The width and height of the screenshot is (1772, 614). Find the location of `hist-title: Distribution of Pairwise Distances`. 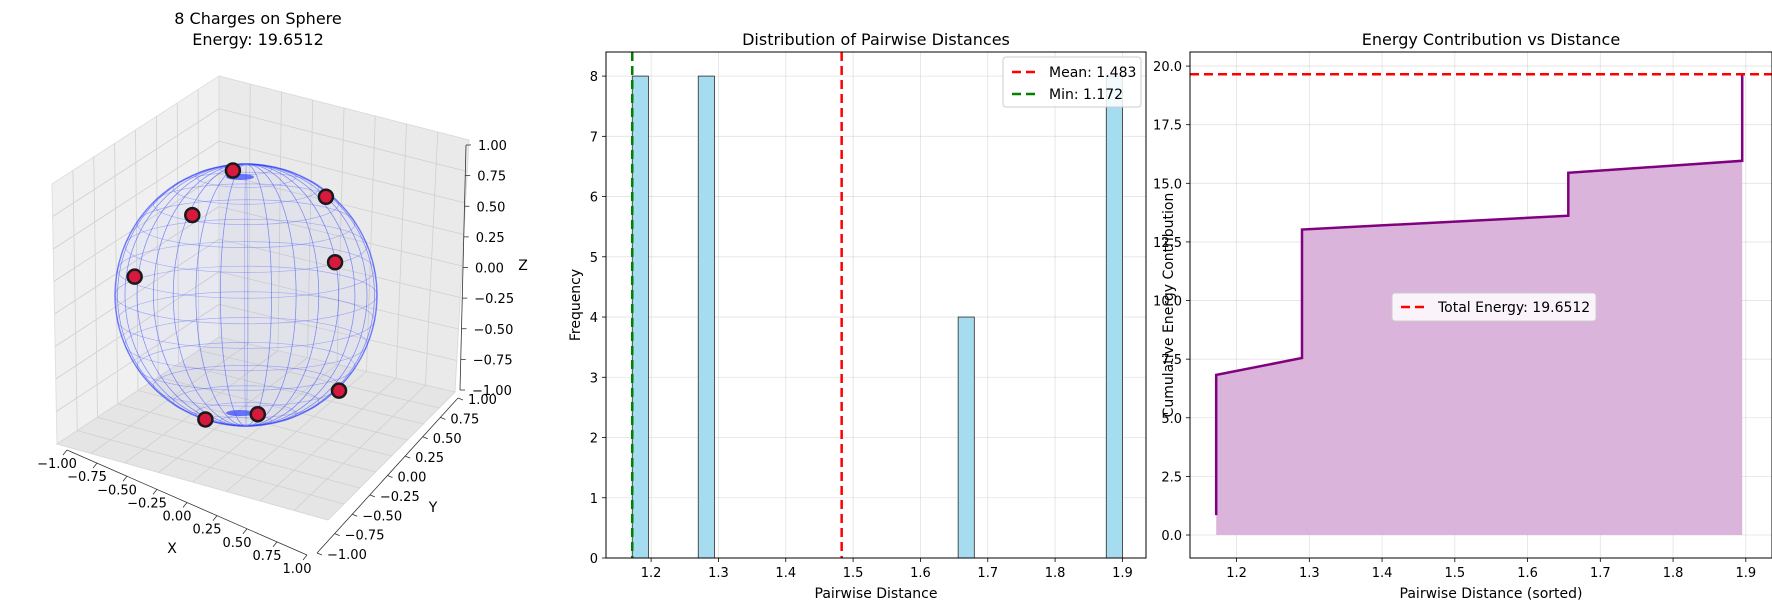

hist-title: Distribution of Pairwise Distances is located at coordinates (876, 39).